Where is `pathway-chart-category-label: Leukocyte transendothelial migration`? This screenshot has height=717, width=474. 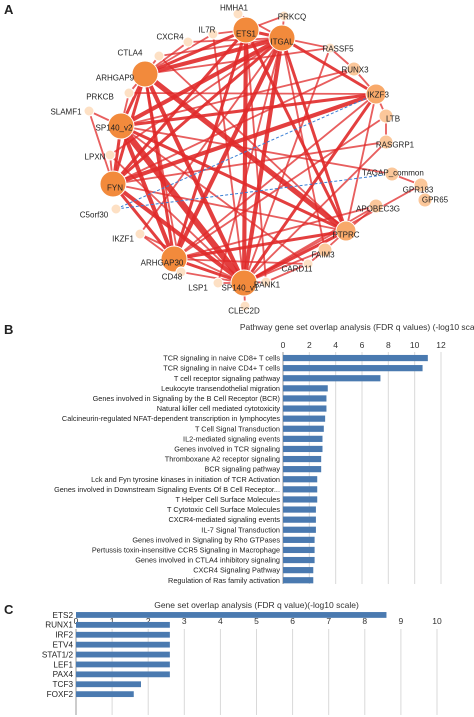
pathway-chart-category-label: Leukocyte transendothelial migration is located at coordinates (220, 388).